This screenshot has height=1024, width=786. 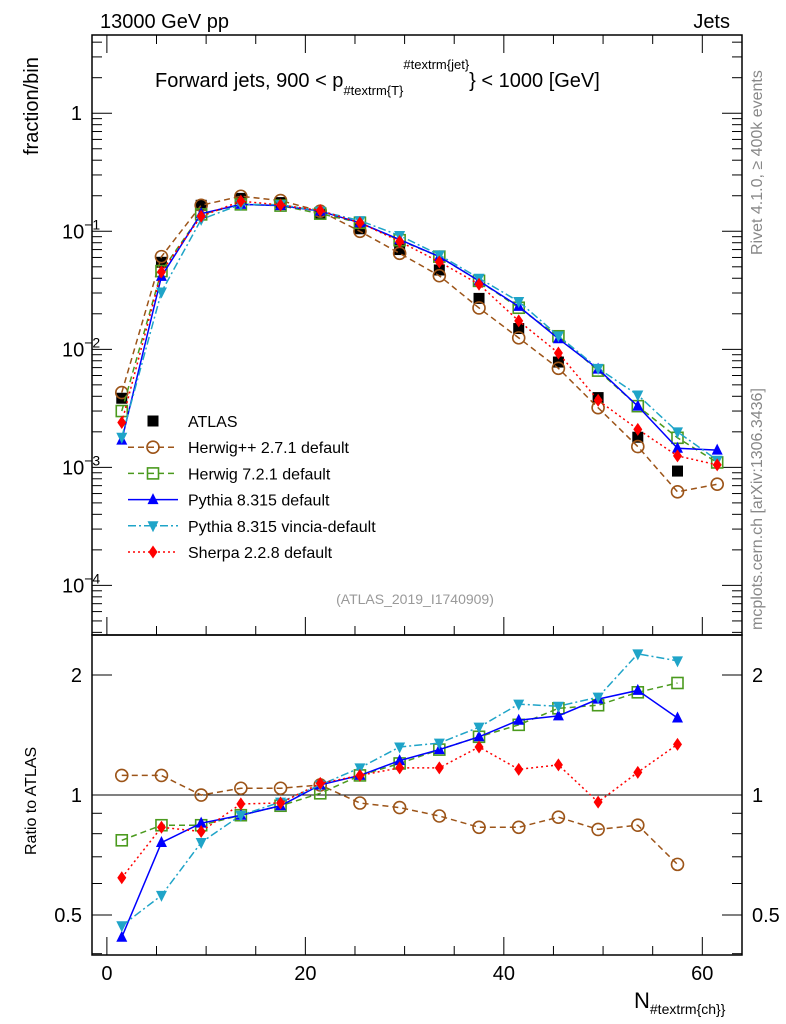 I want to click on x-label-sub: #textrm{ch}}, so click(x=688, y=1009).